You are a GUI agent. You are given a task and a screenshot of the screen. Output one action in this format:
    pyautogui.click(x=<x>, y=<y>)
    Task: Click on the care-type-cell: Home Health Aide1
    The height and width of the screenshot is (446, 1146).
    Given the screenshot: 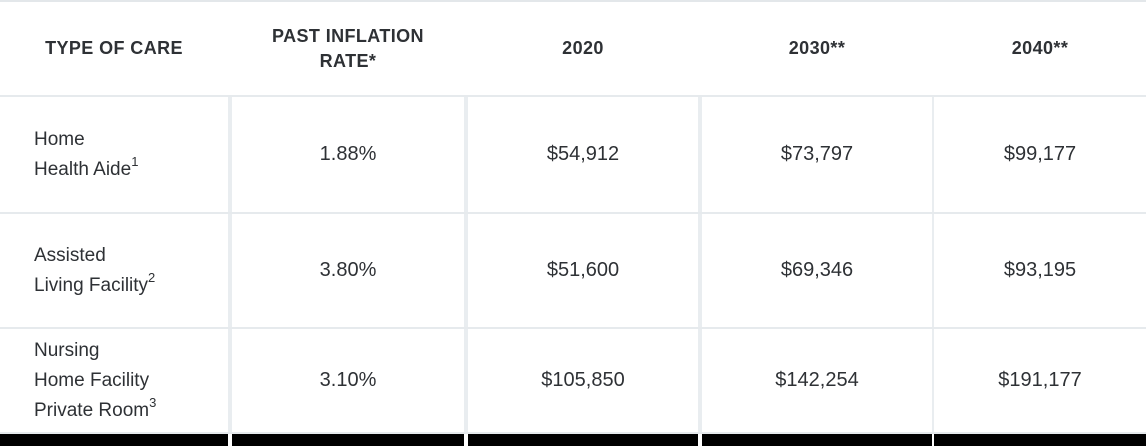 What is the action you would take?
    pyautogui.click(x=114, y=154)
    